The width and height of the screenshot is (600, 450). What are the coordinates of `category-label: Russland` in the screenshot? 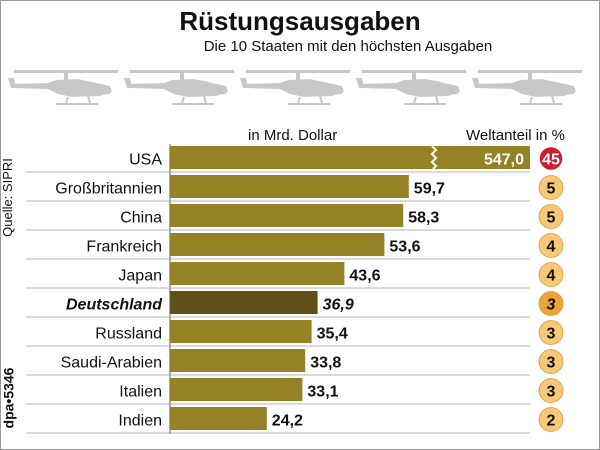 It's located at (128, 334).